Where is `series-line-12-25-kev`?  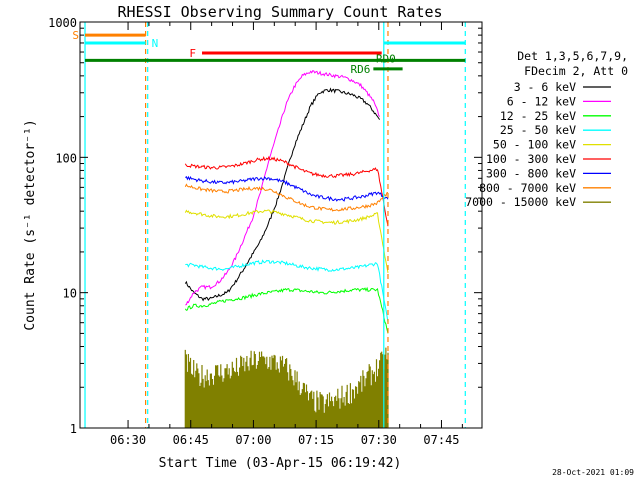
series-line-12-25-kev is located at coordinates (286, 310).